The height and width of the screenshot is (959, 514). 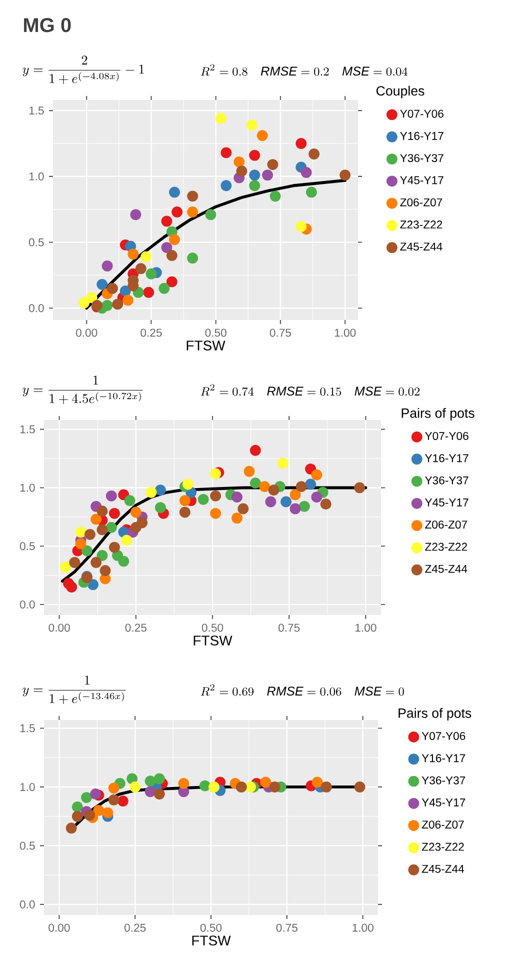 I want to click on y-tick-label: 0.0, so click(x=36, y=308).